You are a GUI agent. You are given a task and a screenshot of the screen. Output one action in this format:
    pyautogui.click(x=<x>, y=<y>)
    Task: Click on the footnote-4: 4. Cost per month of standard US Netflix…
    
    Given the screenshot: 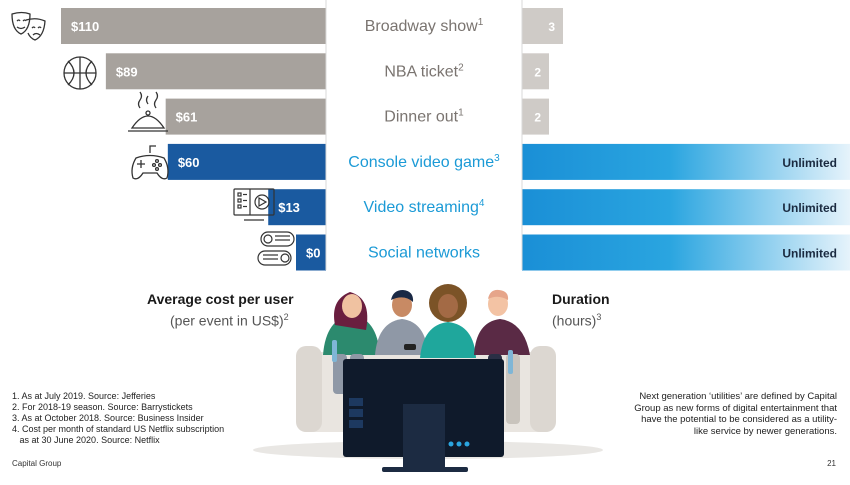 What is the action you would take?
    pyautogui.click(x=118, y=429)
    